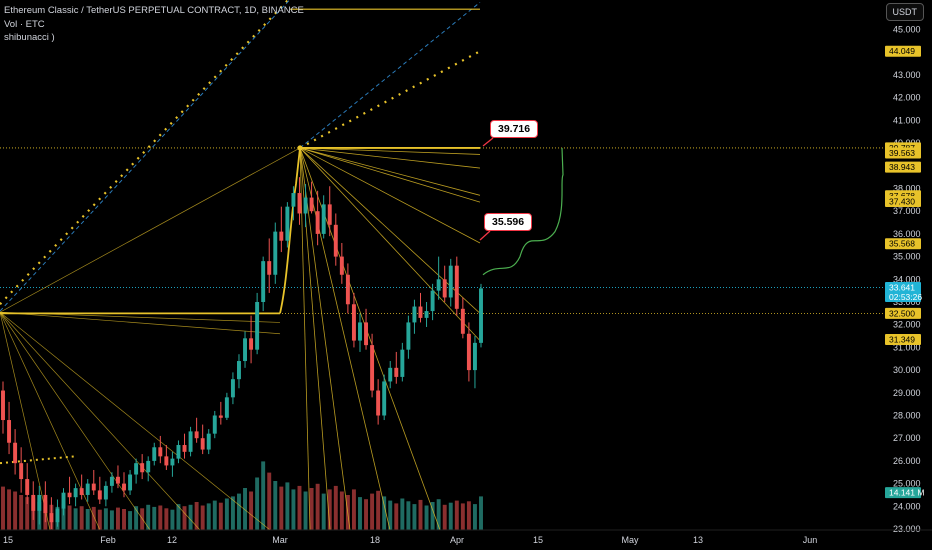 Image resolution: width=932 pixels, height=550 pixels. Describe the element at coordinates (514, 129) in the screenshot. I see `callout-upper: 39.716` at that location.